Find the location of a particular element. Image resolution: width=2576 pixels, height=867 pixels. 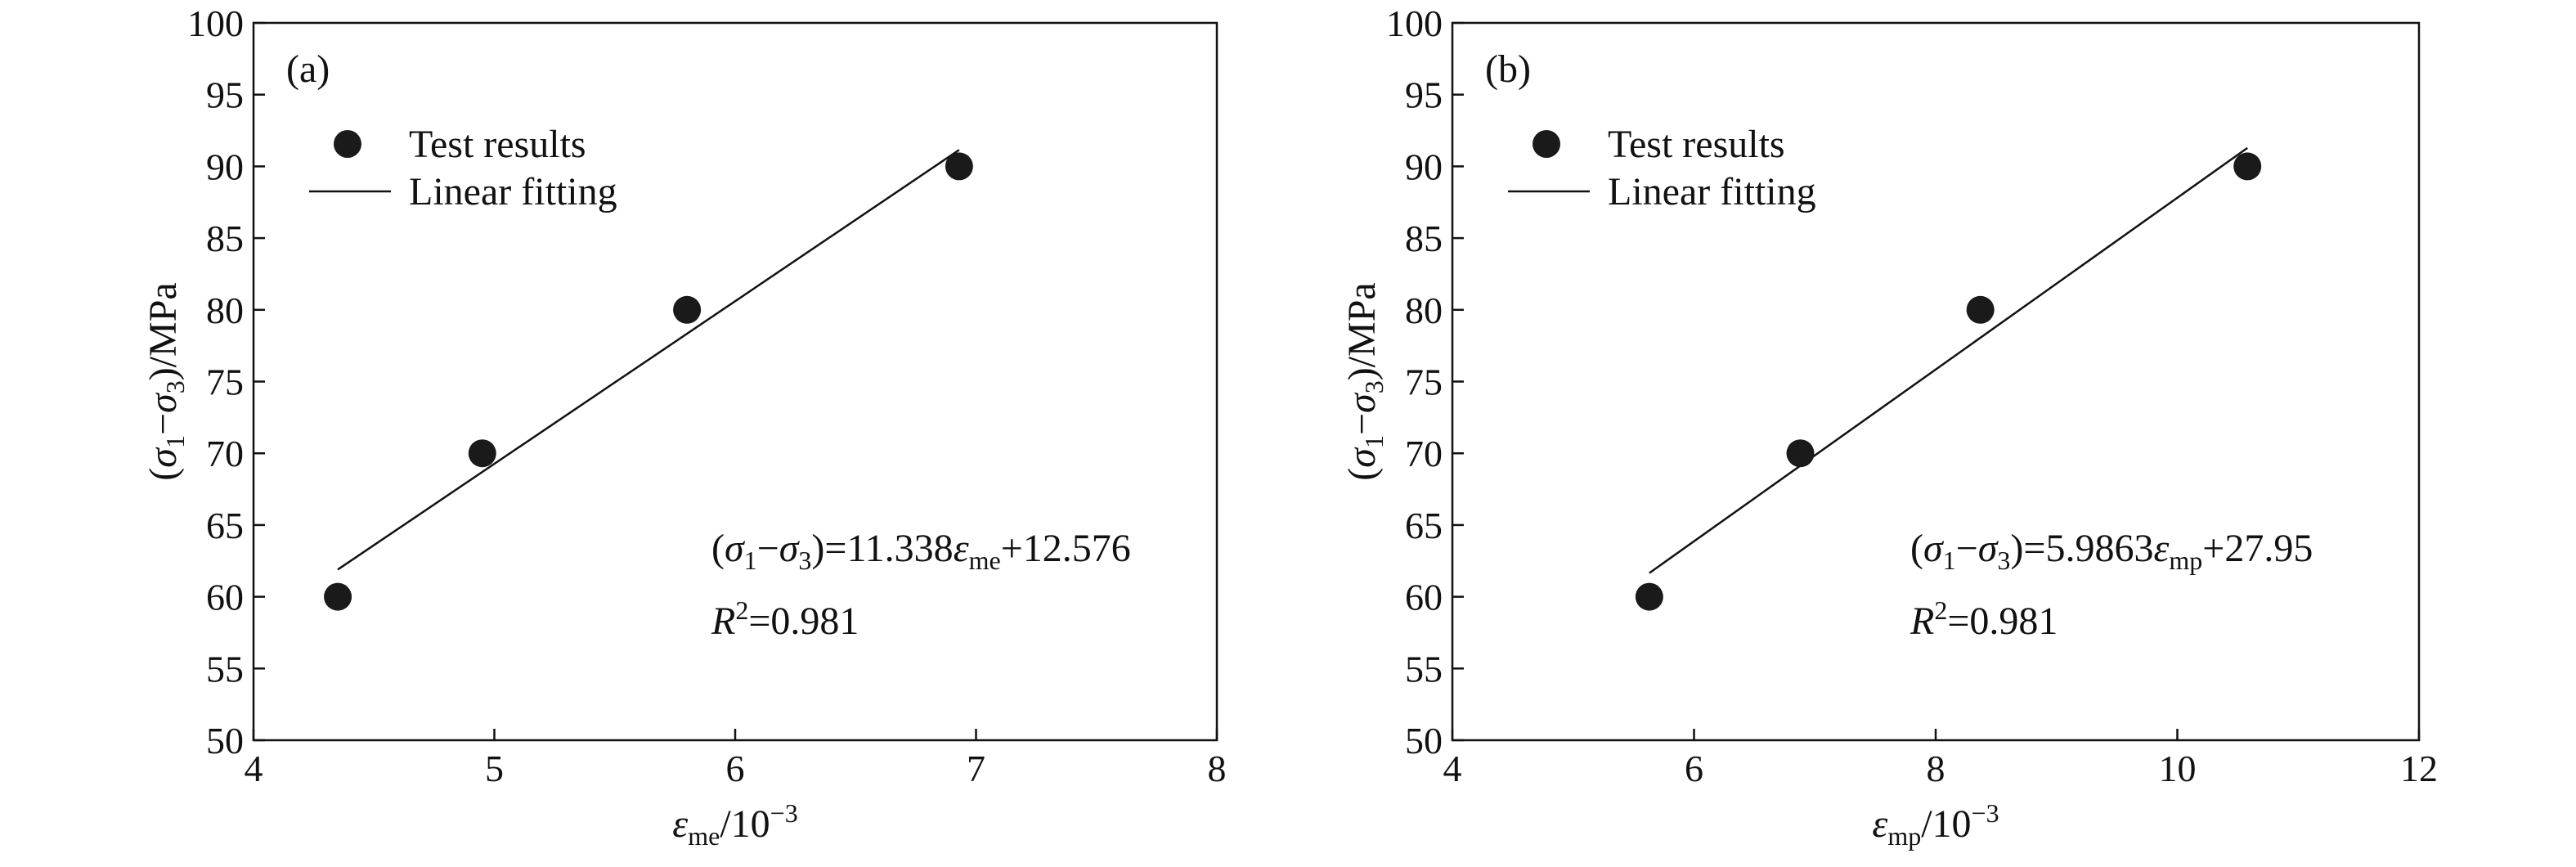

fit-equation: (σ1−σ3)=11.338εme+12.576 is located at coordinates (921, 551).